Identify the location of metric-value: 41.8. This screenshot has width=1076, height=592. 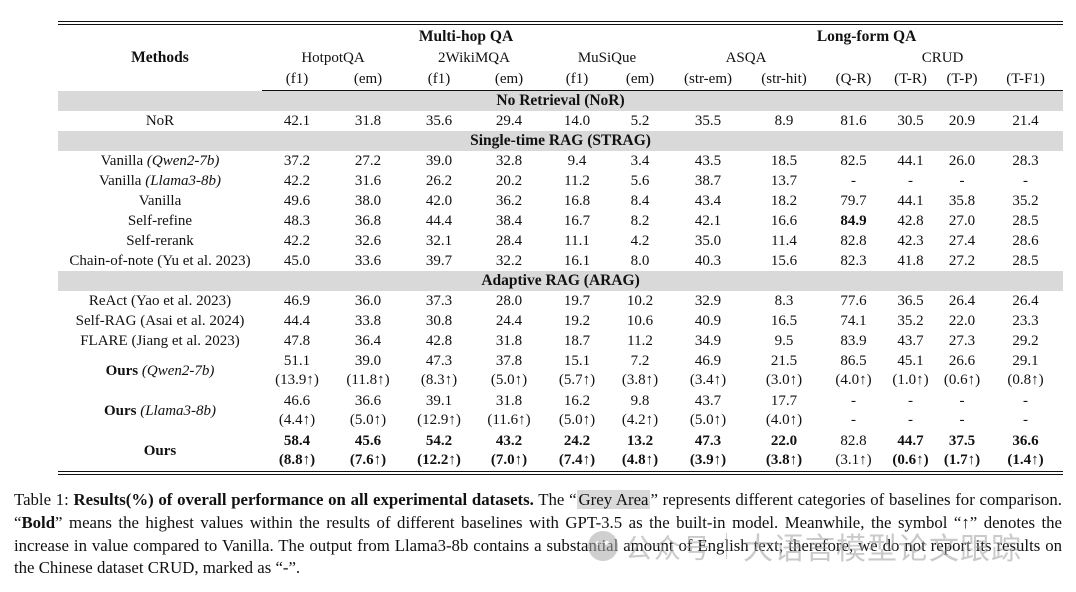
(910, 260).